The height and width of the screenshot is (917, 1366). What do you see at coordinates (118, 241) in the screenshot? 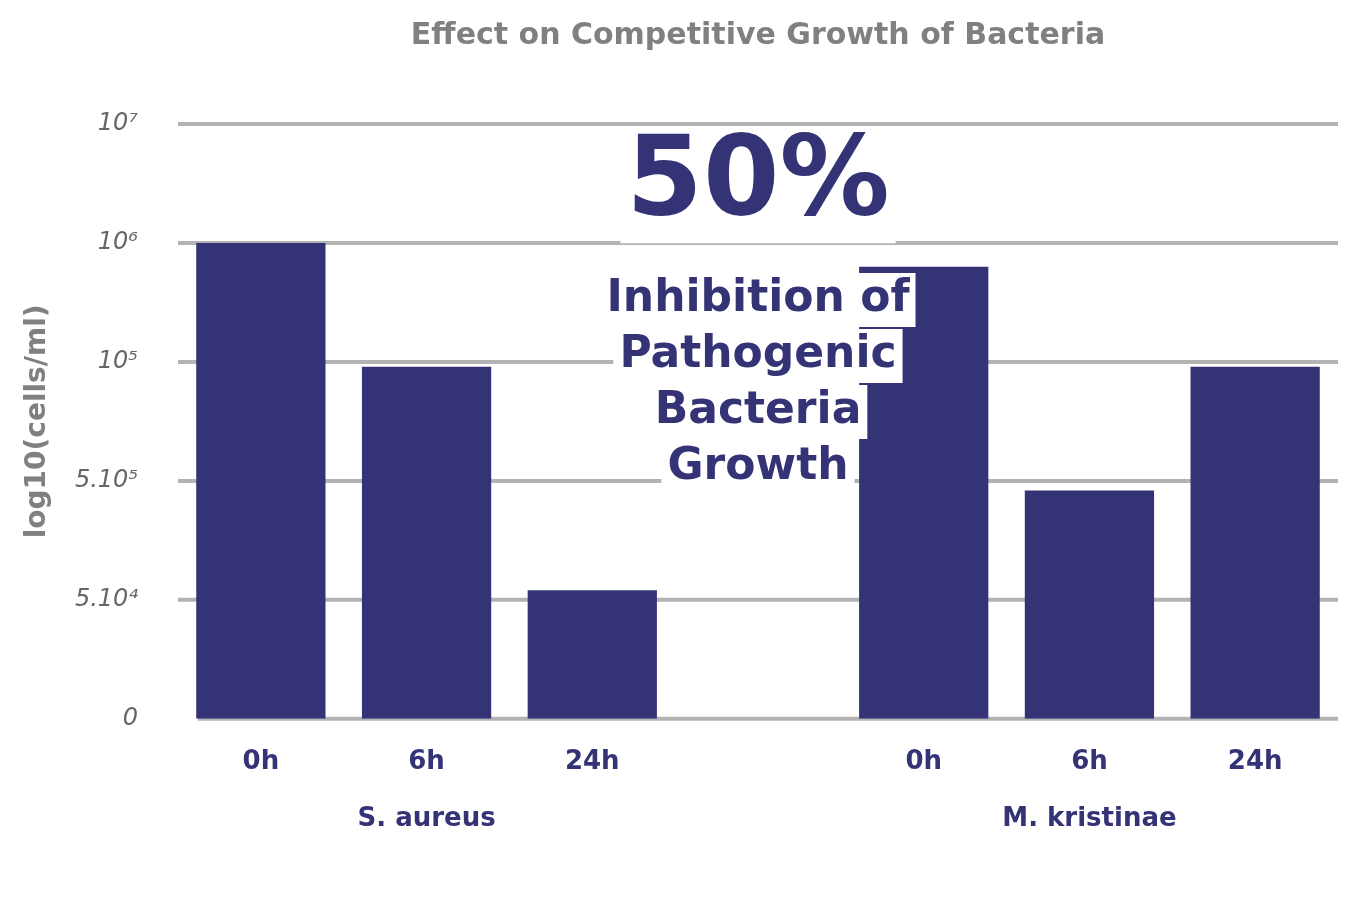
I see `text: 10⁶` at bounding box center [118, 241].